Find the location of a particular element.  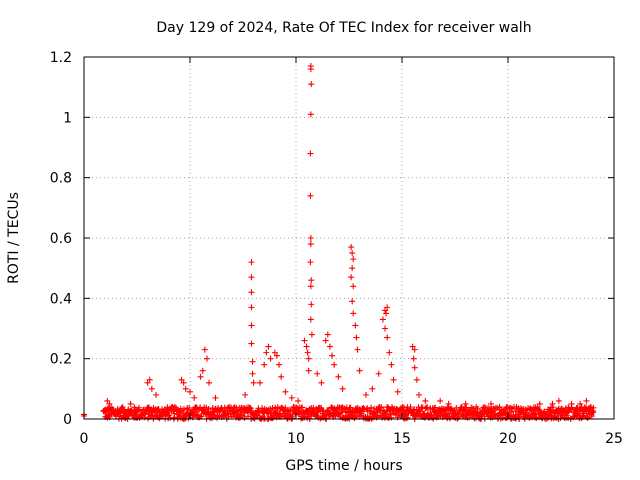

x-tick-label: 20 is located at coordinates (508, 439).